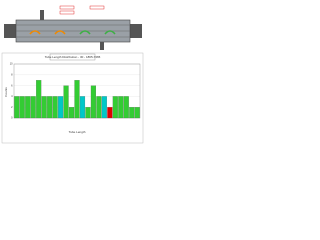 This screenshot has width=320, height=240. Describe the element at coordinates (11, 64) in the screenshot. I see `y-tick-label: 10` at that location.